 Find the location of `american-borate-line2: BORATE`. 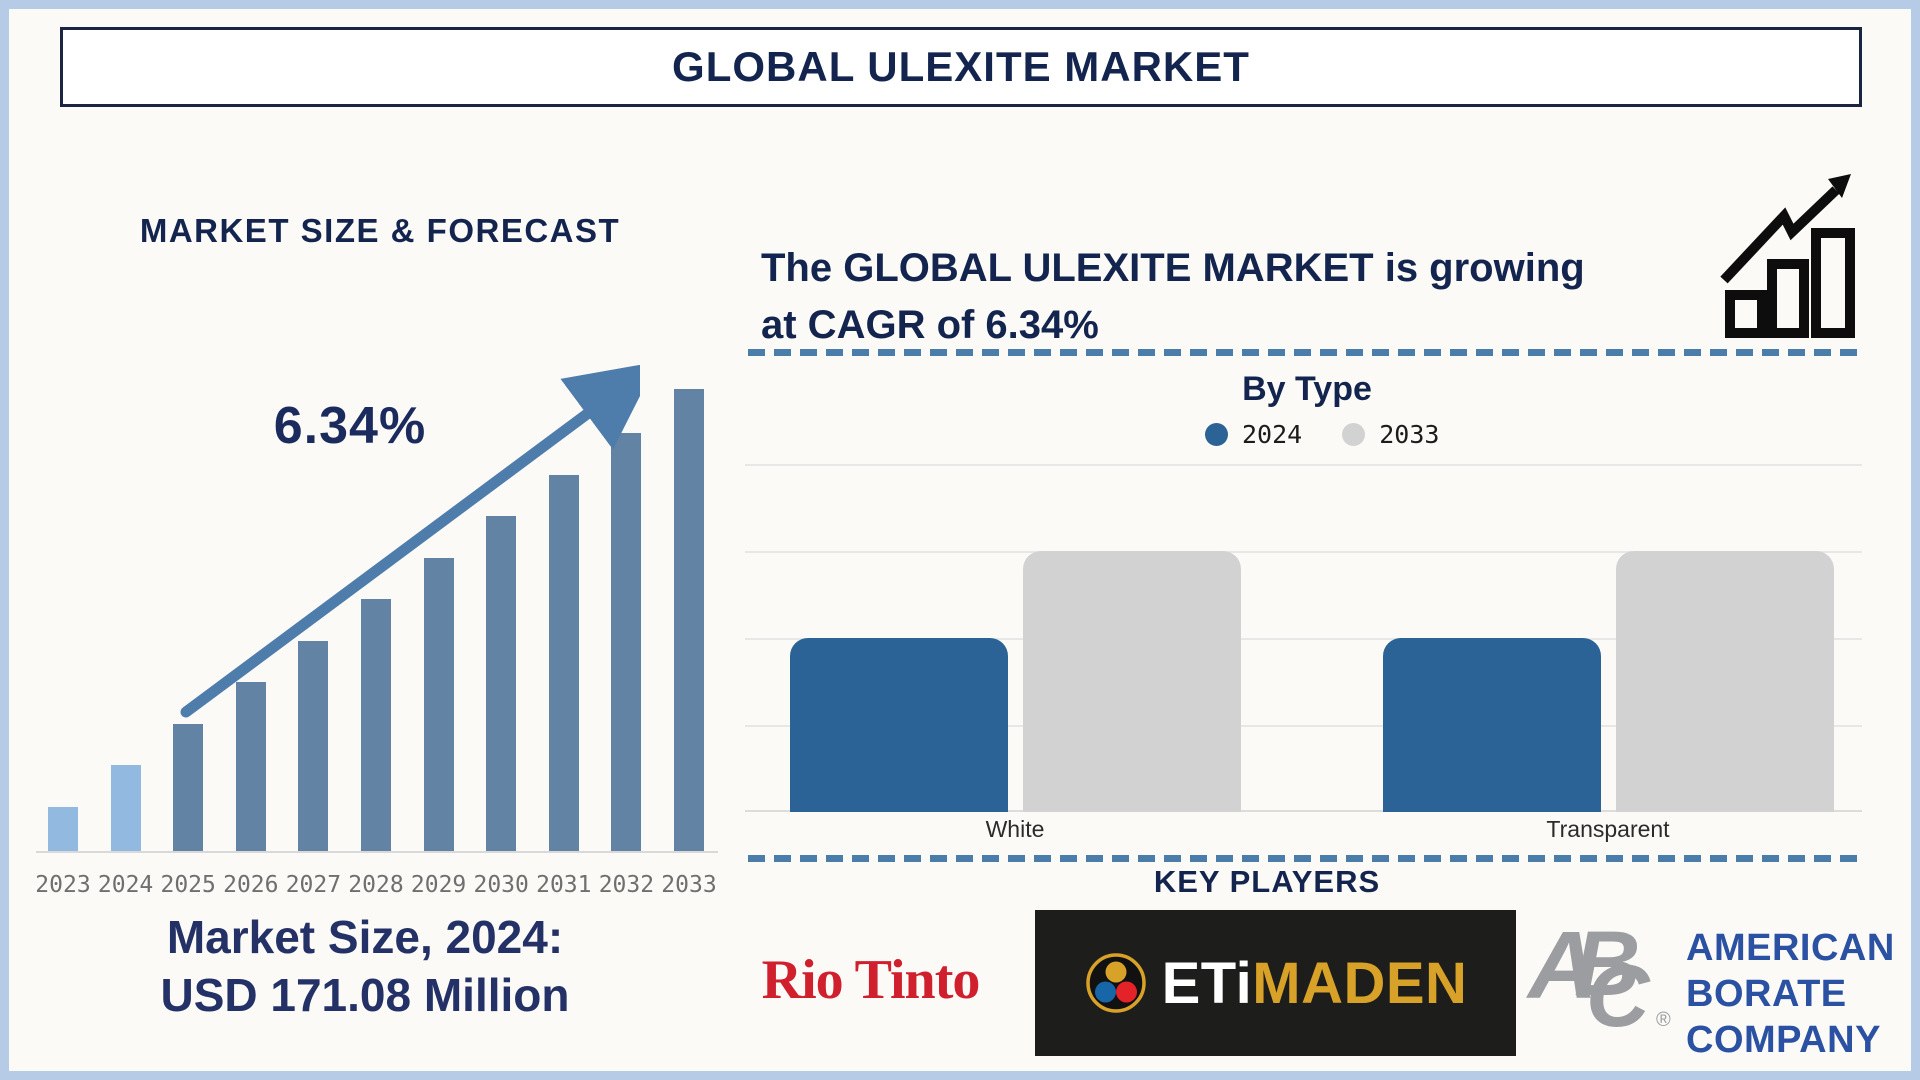

american-borate-line2: BORATE is located at coordinates (1766, 994).